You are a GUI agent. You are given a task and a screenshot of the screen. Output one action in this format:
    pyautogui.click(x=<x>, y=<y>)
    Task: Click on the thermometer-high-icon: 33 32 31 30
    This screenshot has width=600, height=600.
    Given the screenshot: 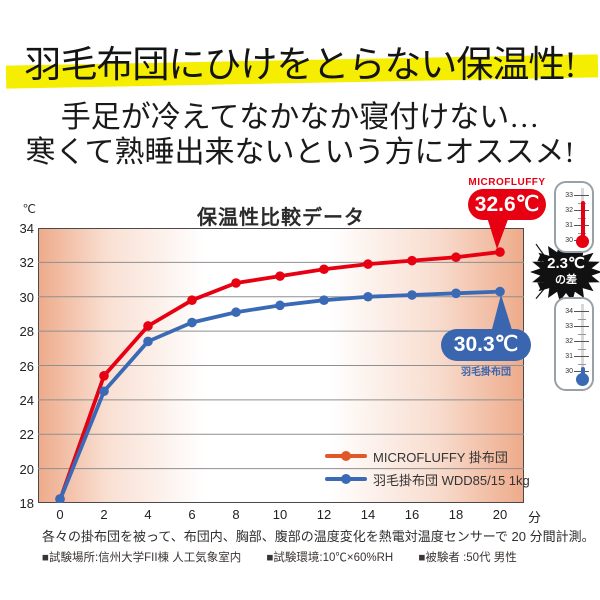 What is the action you would take?
    pyautogui.click(x=574, y=217)
    